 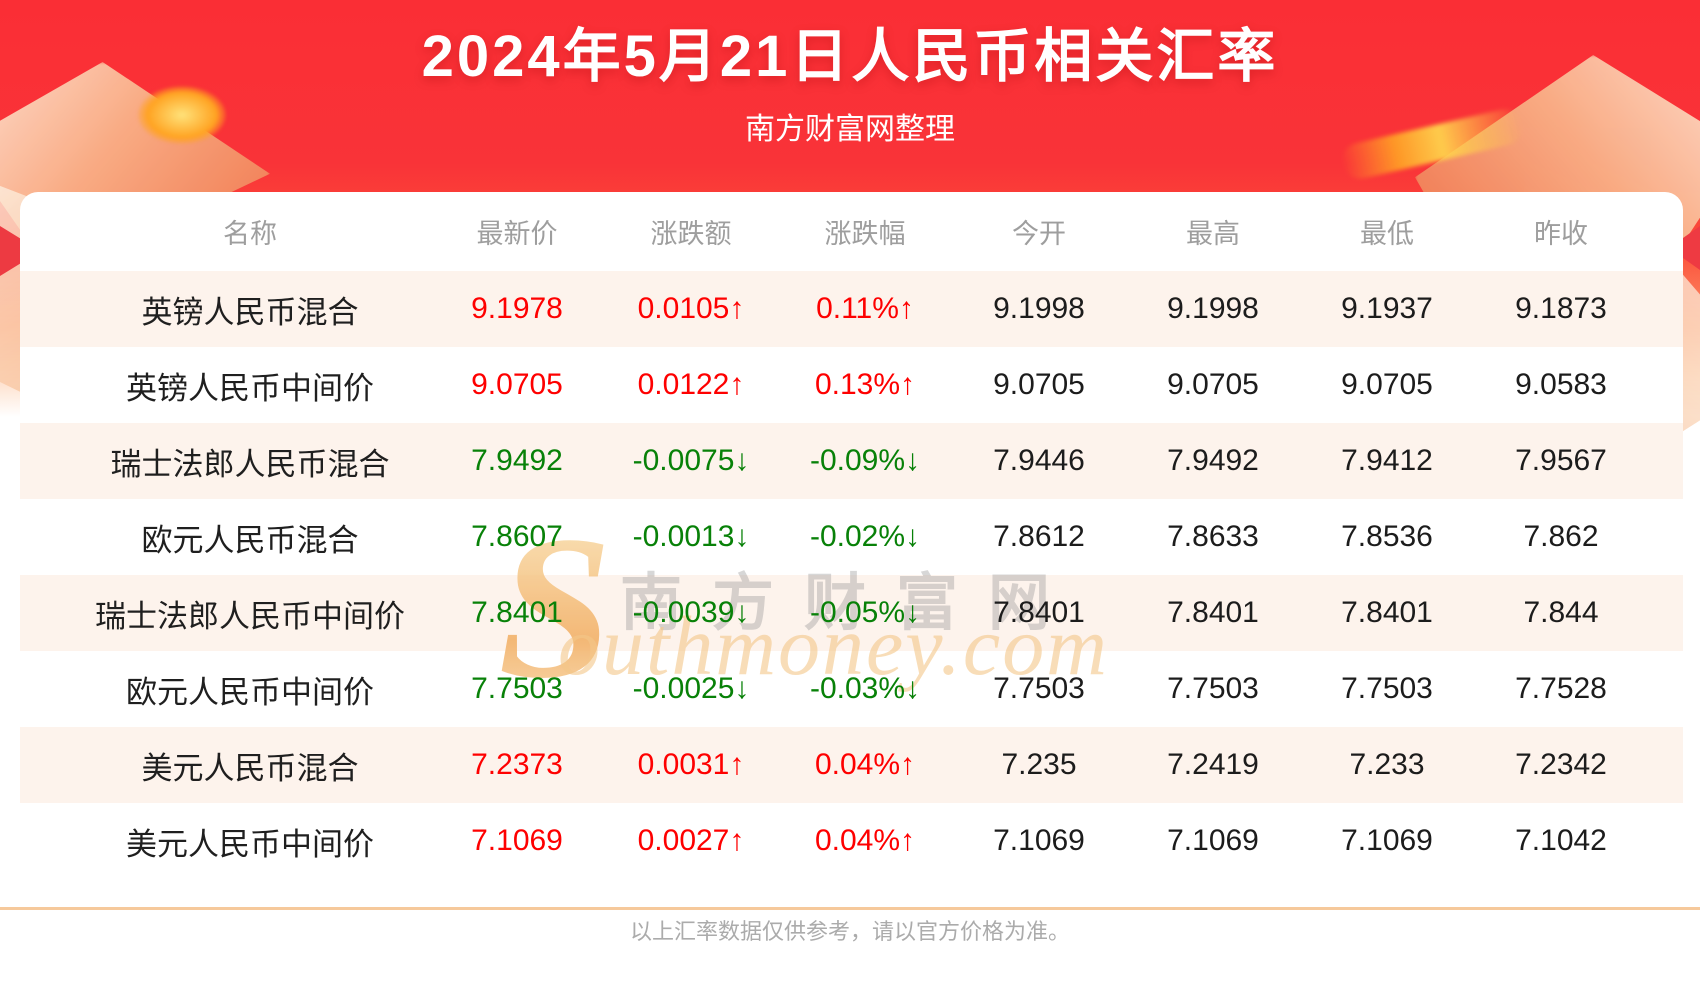 I want to click on cell-prev-close: 9.1873, so click(x=1561, y=308).